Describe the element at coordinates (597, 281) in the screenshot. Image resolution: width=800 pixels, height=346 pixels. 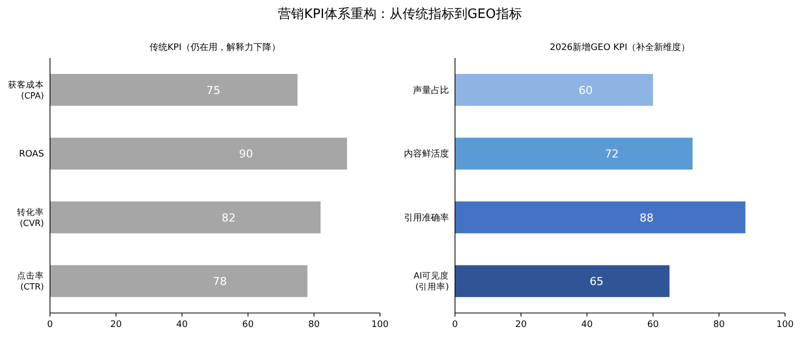
I see `data-label: 65` at that location.